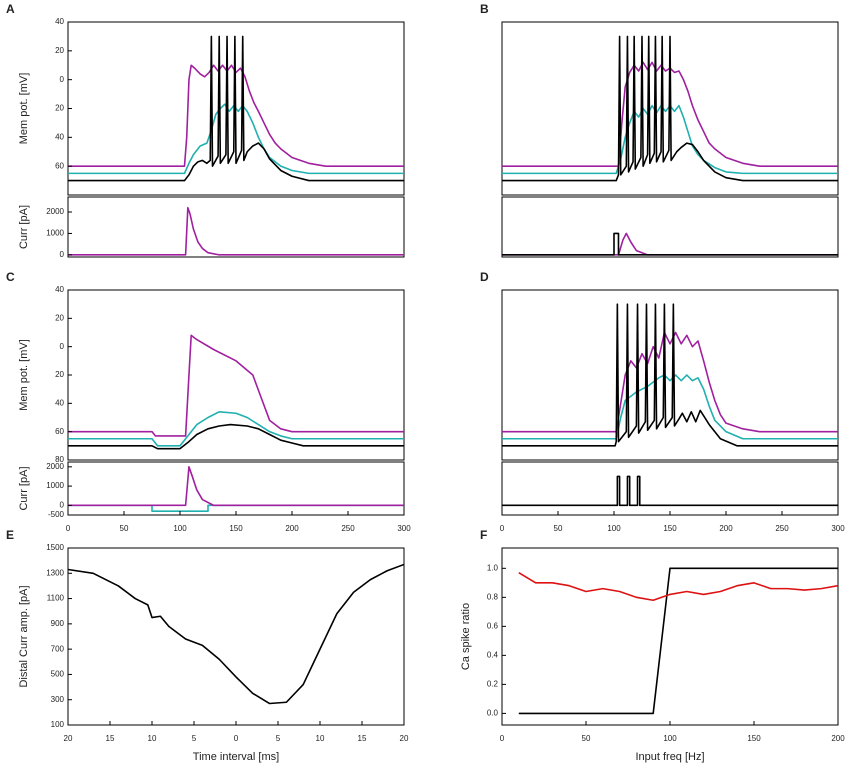 This screenshot has height=769, width=851. I want to click on y-tick-label: 0.4, so click(493, 654).